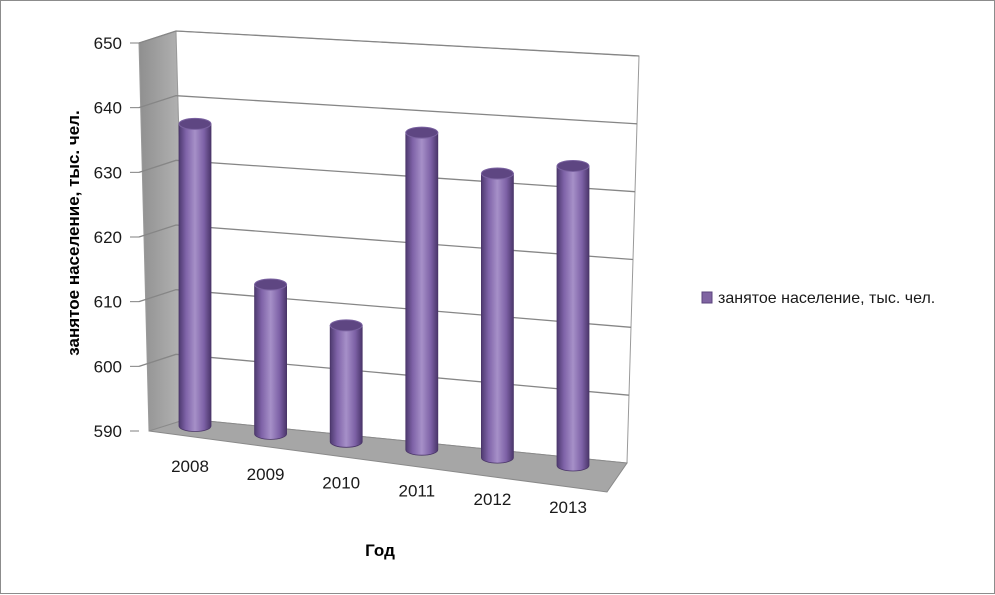 This screenshot has height=595, width=995. Describe the element at coordinates (826, 298) in the screenshot. I see `legend-label: занятое население, тыс. чел.` at that location.